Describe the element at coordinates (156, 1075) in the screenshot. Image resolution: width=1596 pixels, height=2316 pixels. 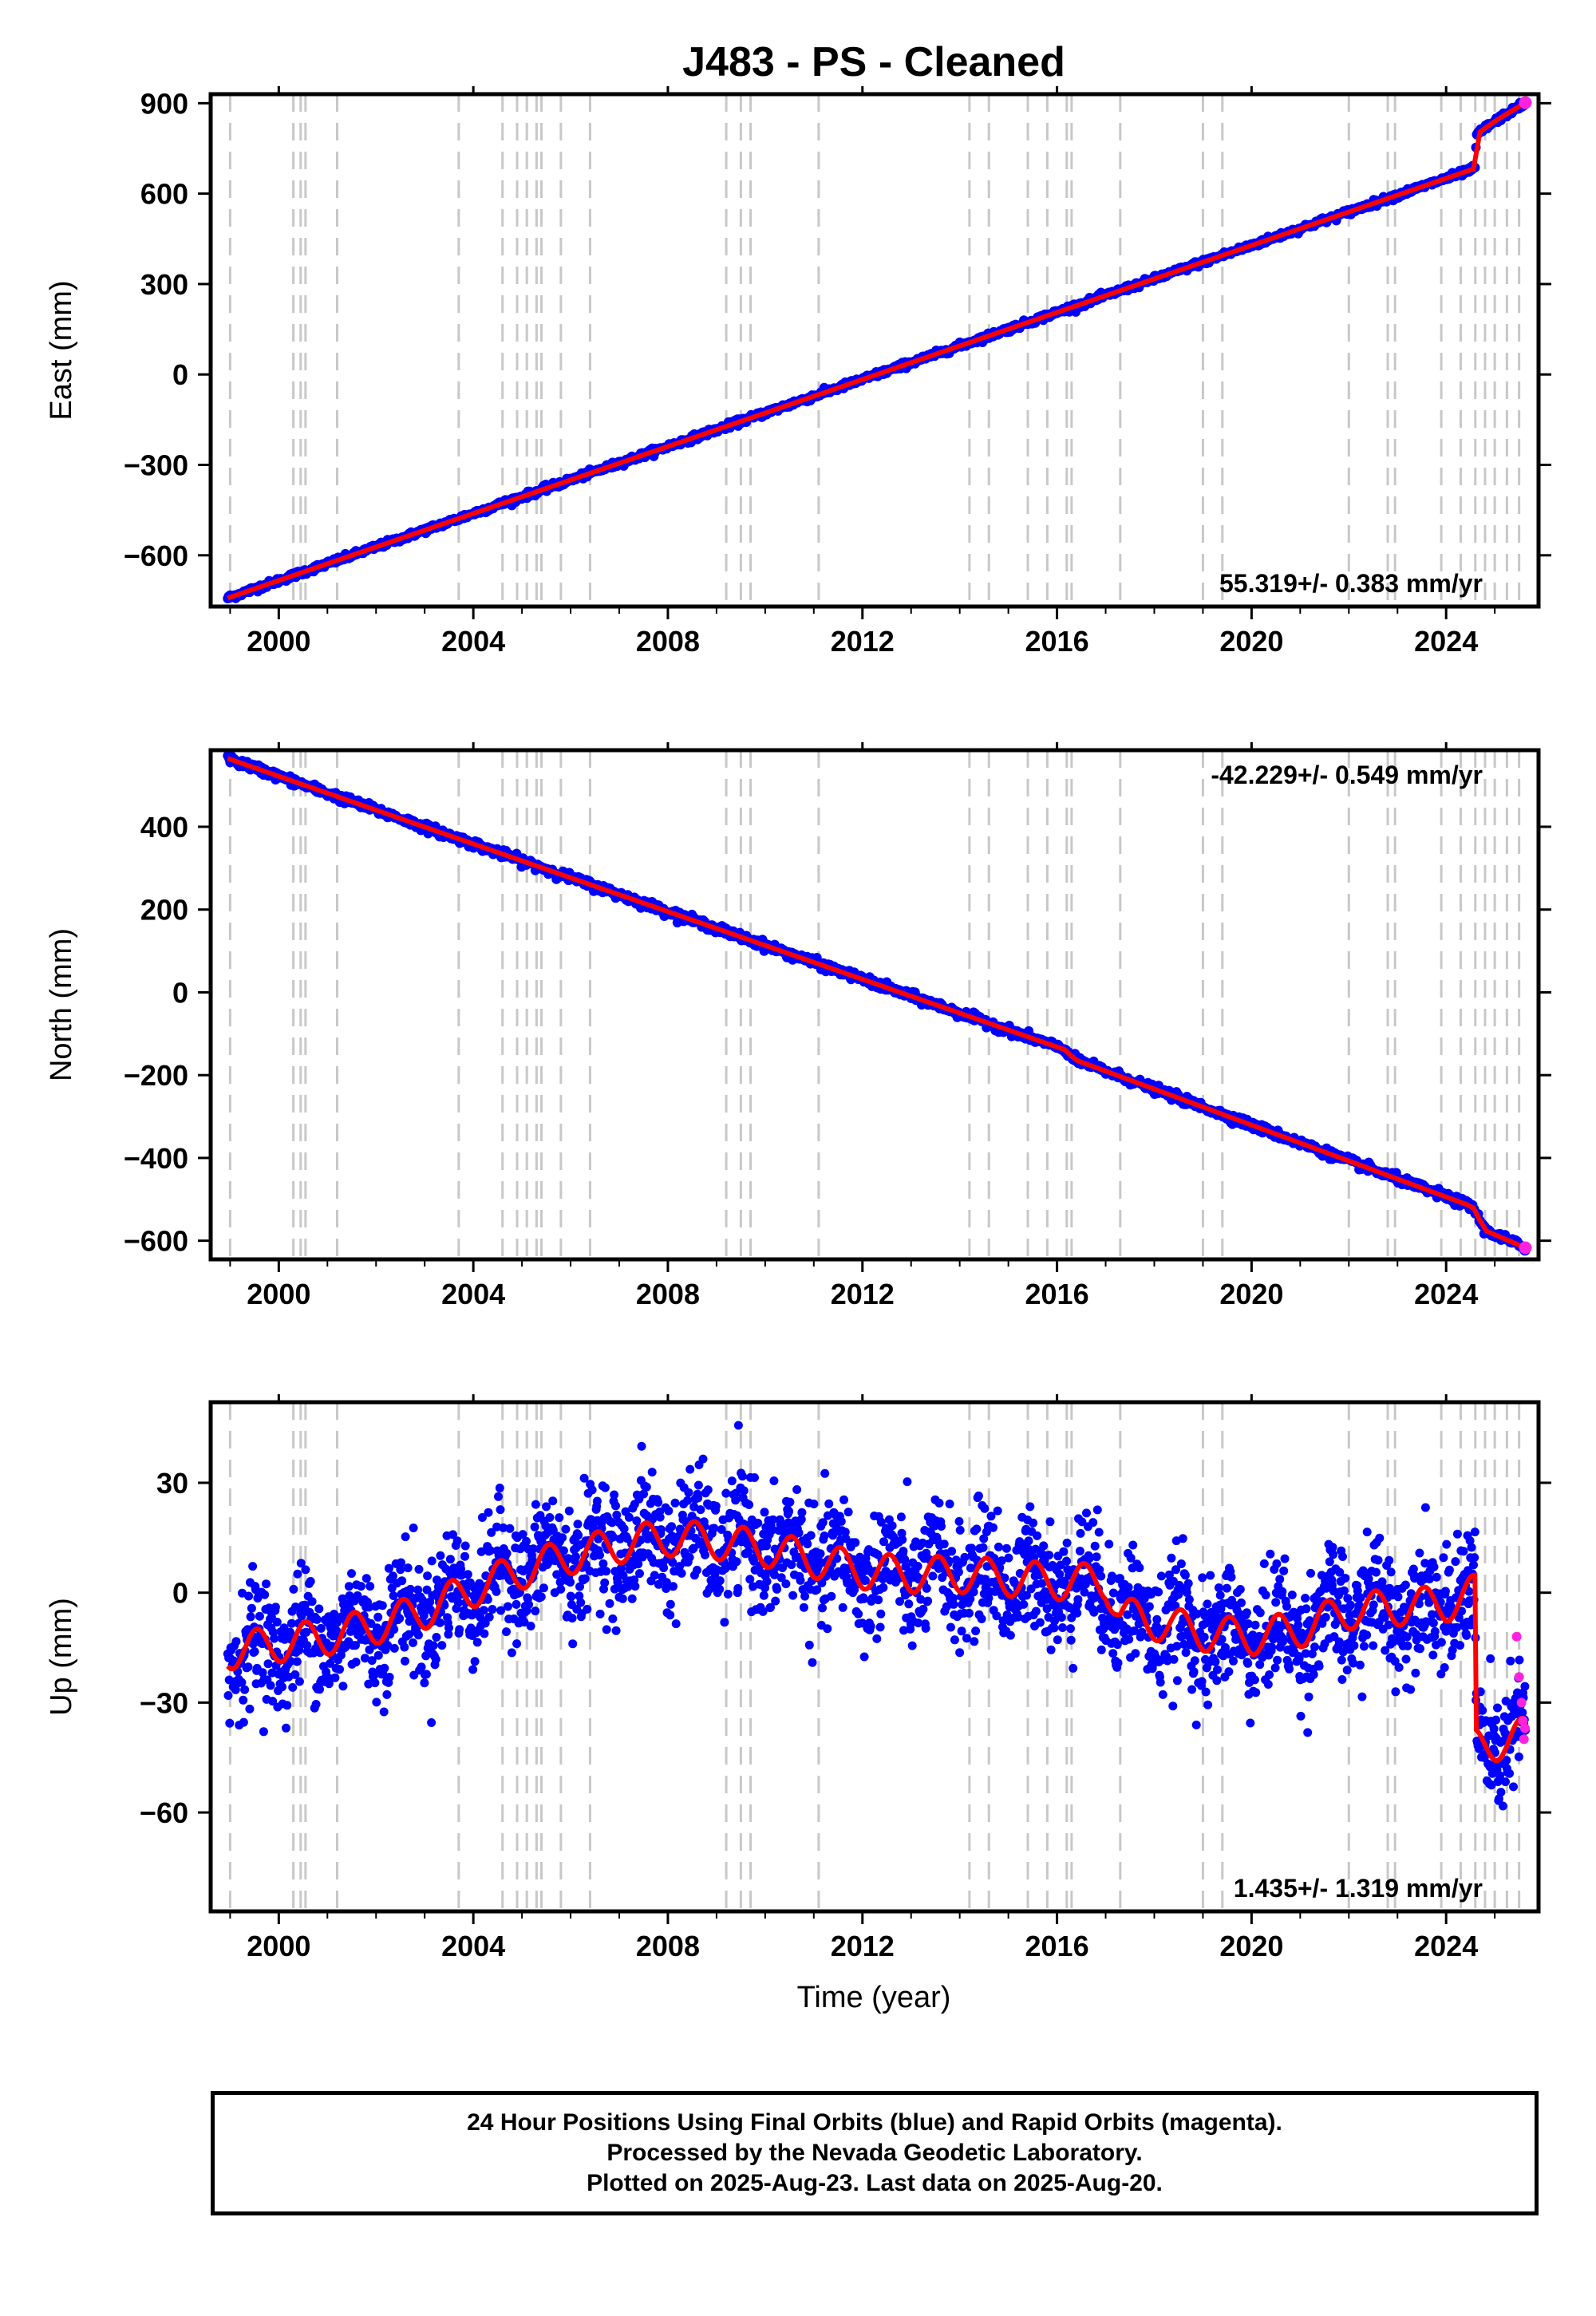
I see `y-tick-label: −200` at that location.